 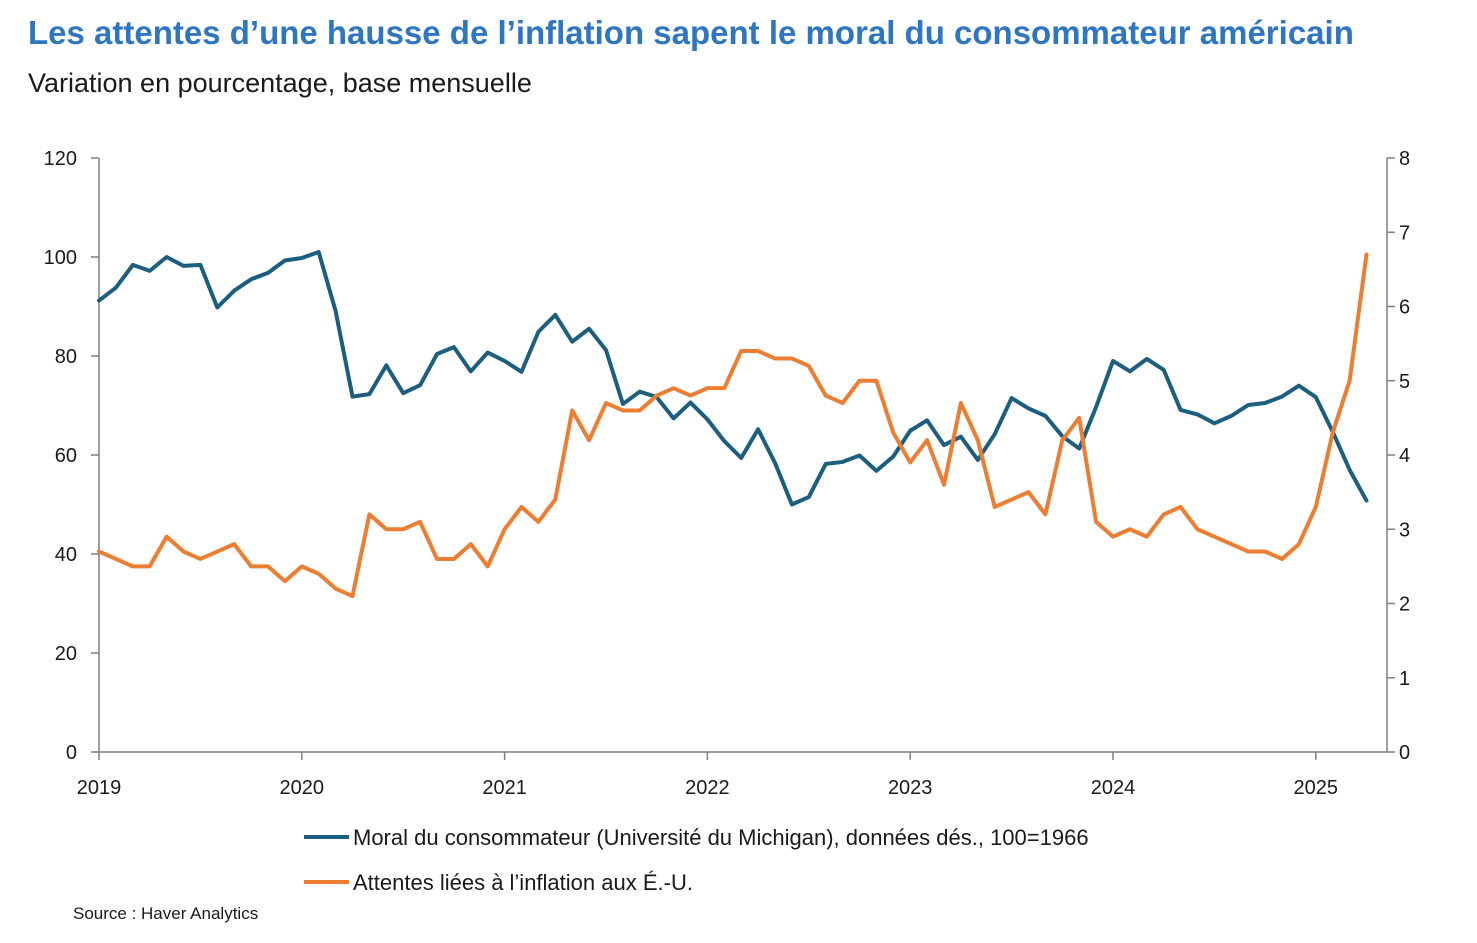 I want to click on y-right-tick-label: 7, so click(x=1404, y=233).